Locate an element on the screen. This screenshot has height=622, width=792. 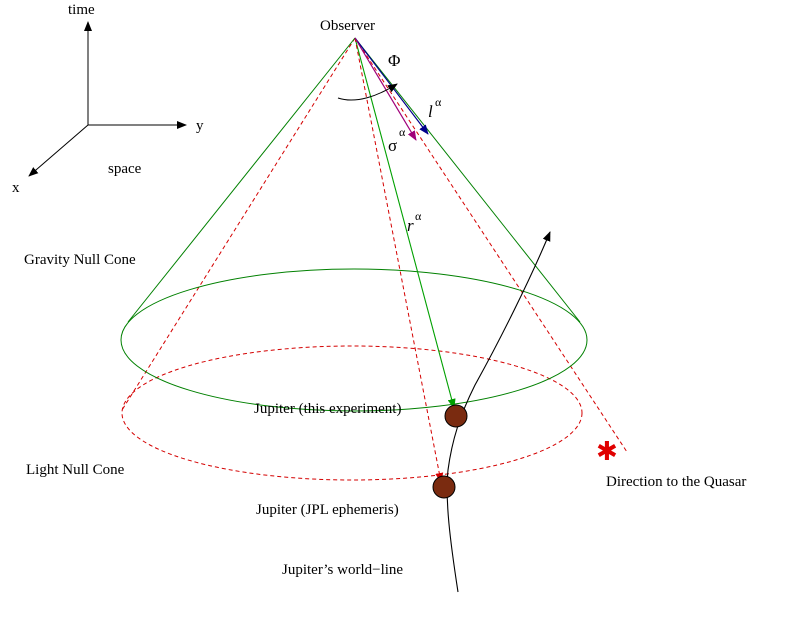
time-axis-label: time is located at coordinates (81, 10).